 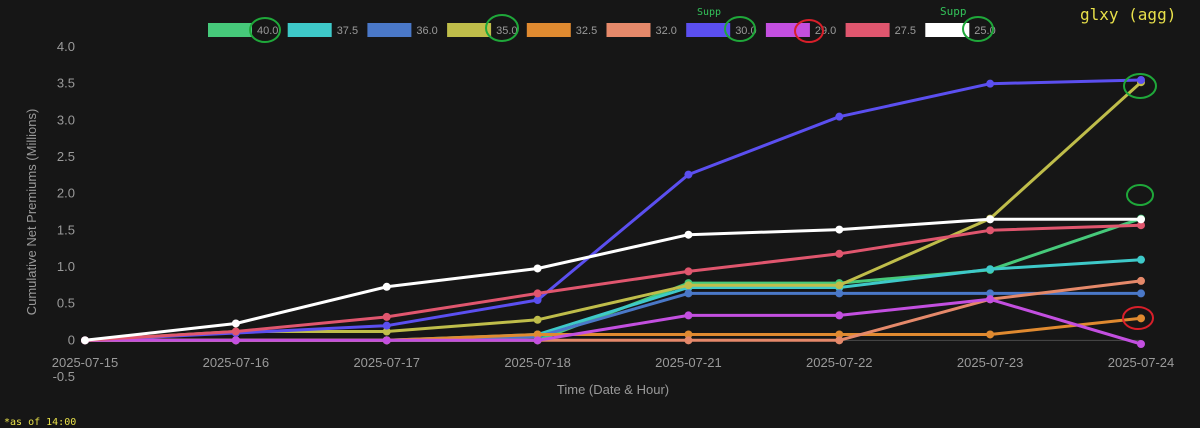 I want to click on legend-label: 40.0, so click(x=267, y=31).